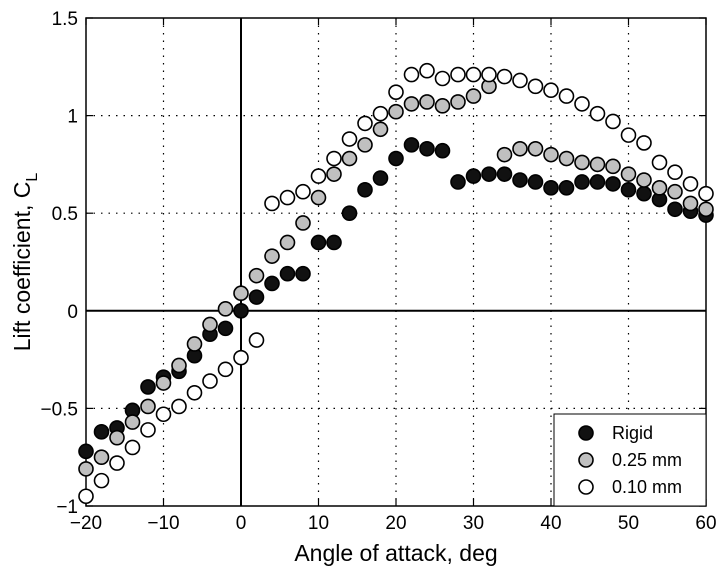 The image size is (724, 575). I want to click on x-tick-label: −20, so click(86, 523).